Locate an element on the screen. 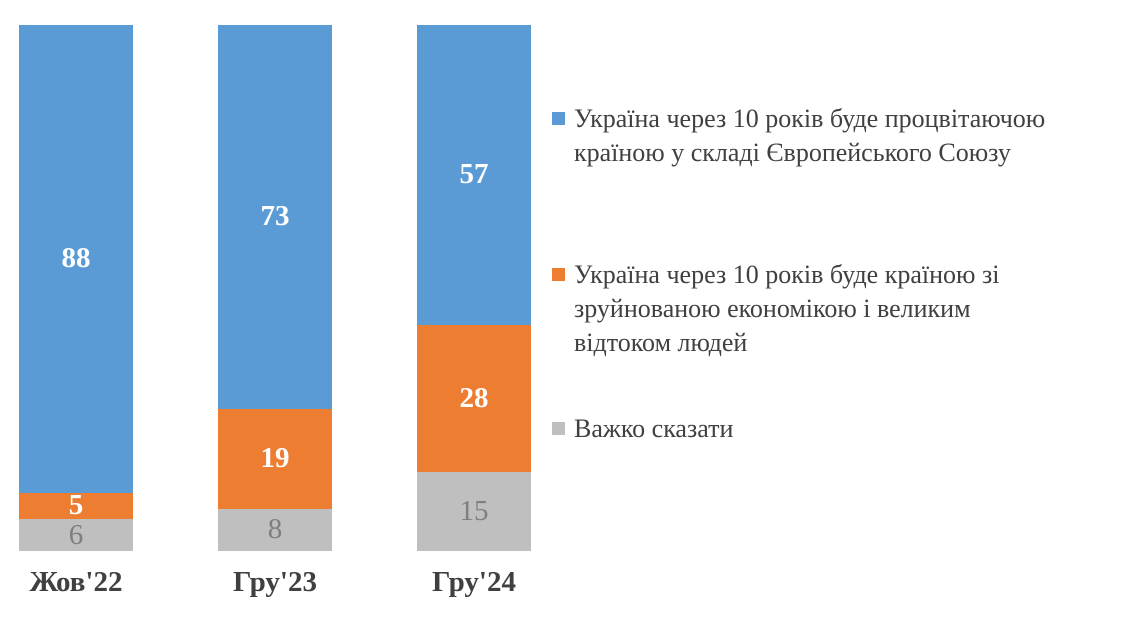  bar-column-3: 57 28 15 is located at coordinates (474, 288).